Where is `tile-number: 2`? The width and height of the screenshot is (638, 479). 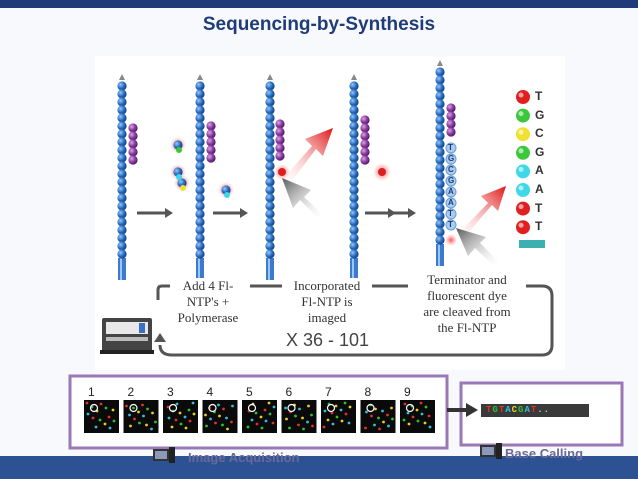 tile-number: 2 is located at coordinates (131, 392).